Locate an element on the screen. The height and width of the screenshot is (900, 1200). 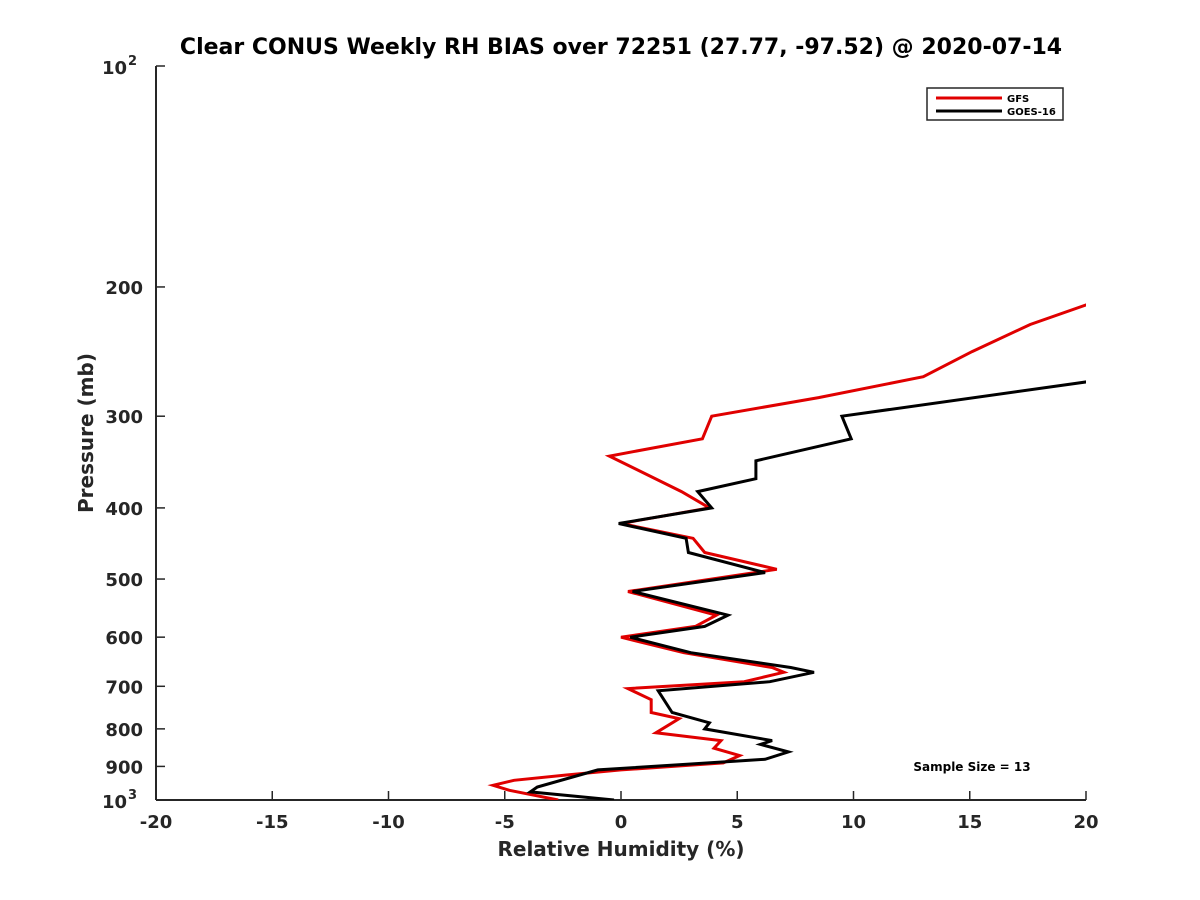
y-tick-label: 300 is located at coordinates (124, 417).